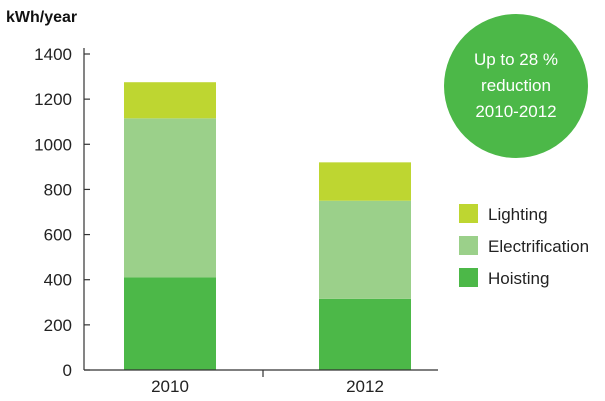  What do you see at coordinates (170, 100) in the screenshot?
I see `bar-lighting-2010` at bounding box center [170, 100].